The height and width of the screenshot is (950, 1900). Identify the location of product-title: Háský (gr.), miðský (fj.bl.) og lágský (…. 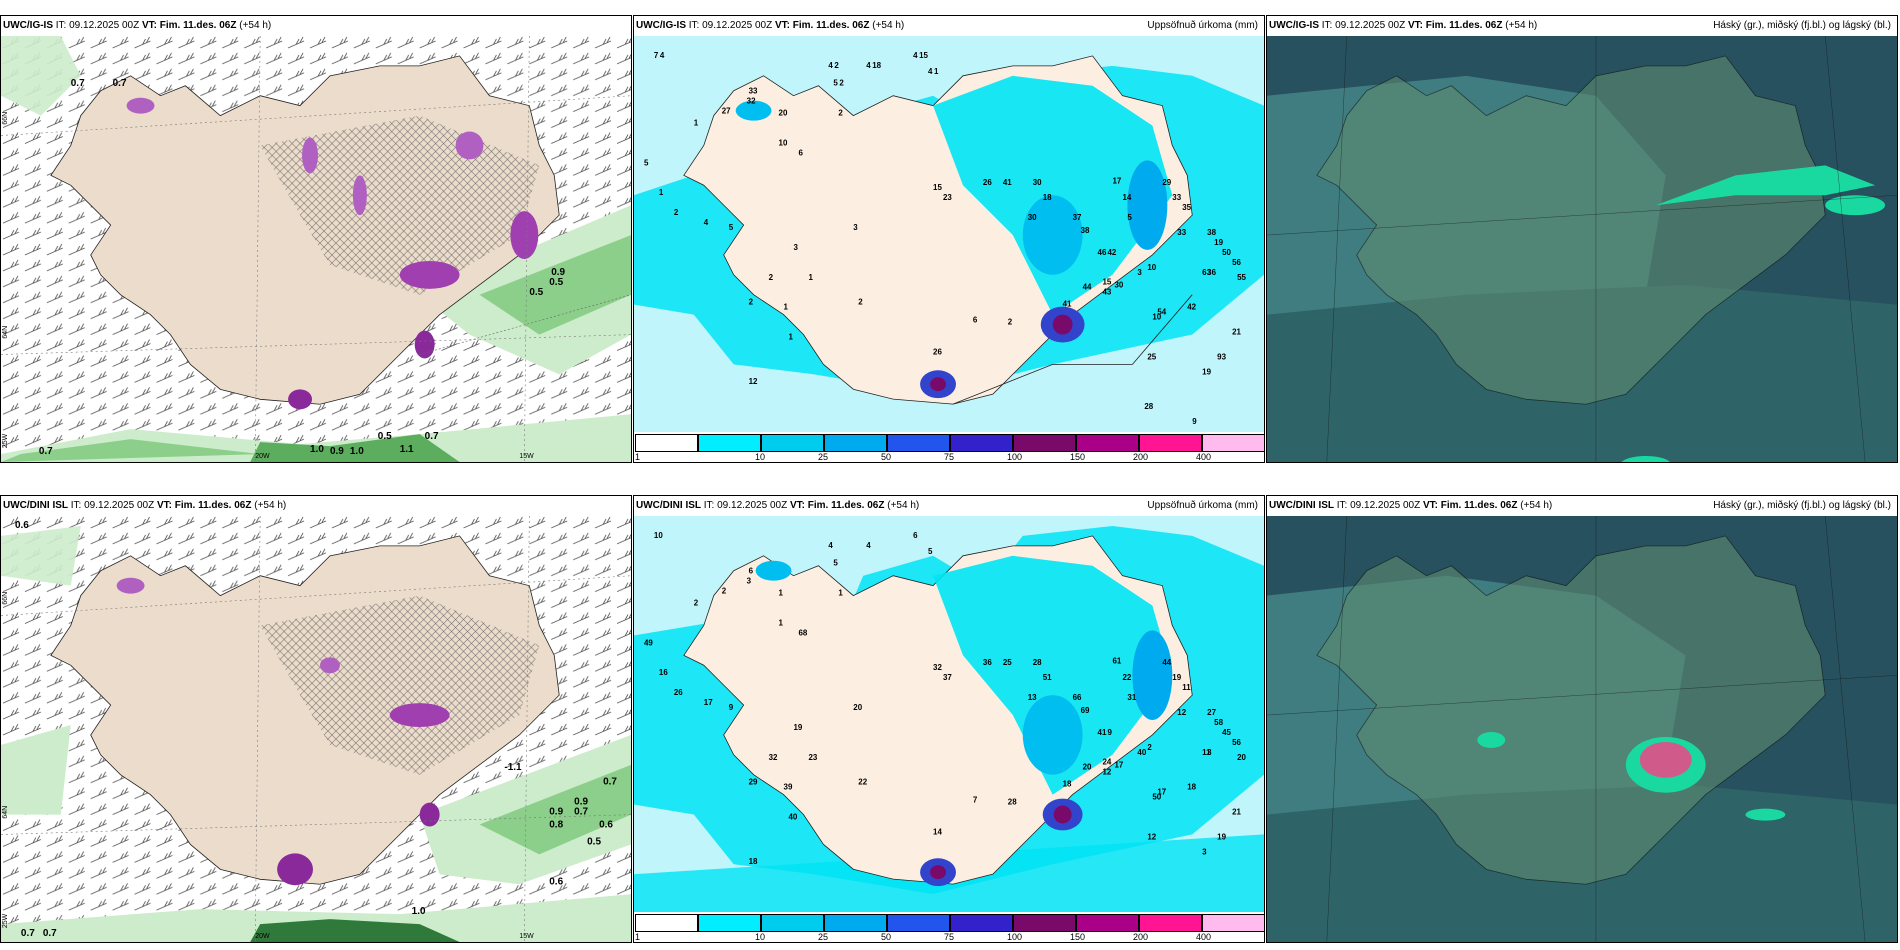
(1802, 25).